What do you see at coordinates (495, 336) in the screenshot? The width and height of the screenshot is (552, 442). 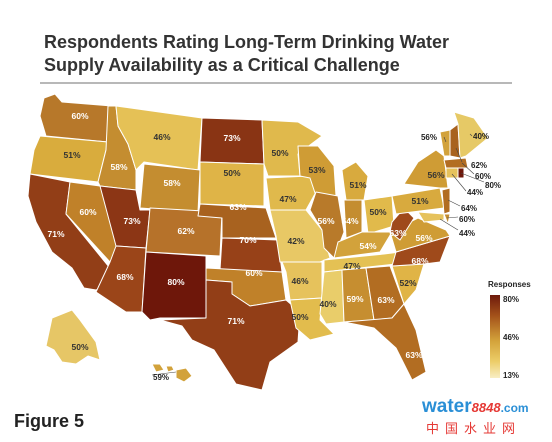 I see `legend-color-ramp` at bounding box center [495, 336].